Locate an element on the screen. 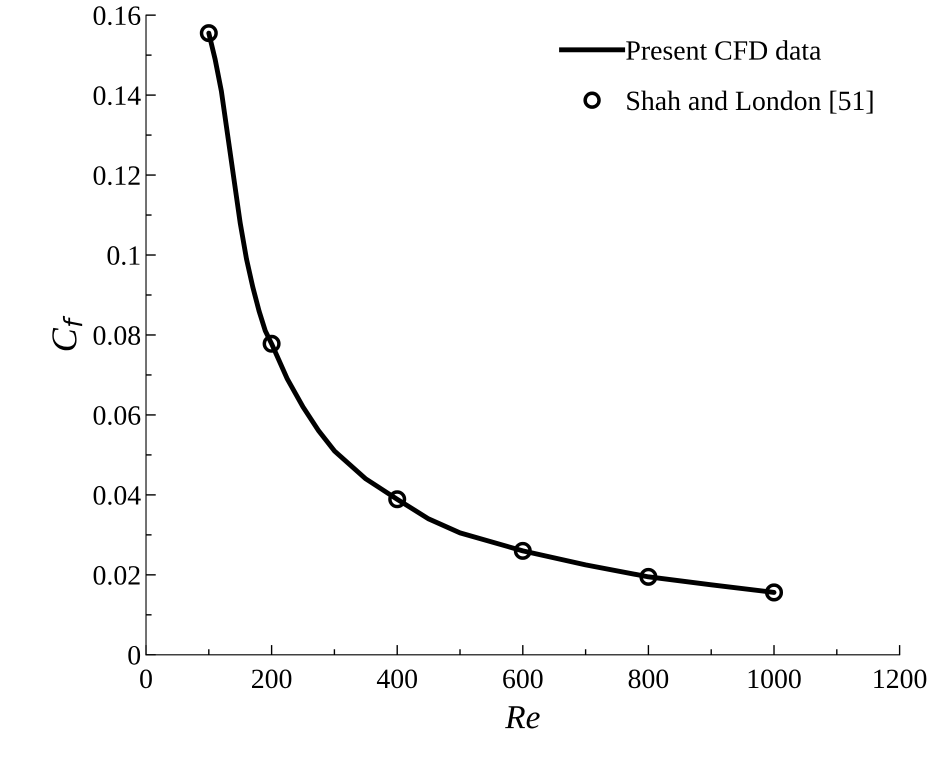 This screenshot has height=757, width=942. y-tick-label: 0.06 is located at coordinates (117, 415).